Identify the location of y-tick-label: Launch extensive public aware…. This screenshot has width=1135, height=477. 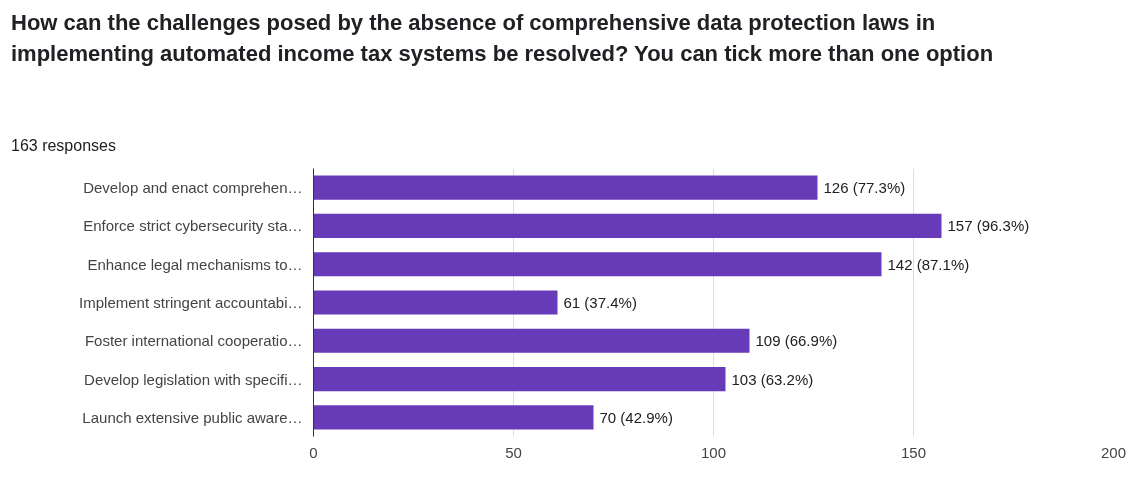
(192, 417).